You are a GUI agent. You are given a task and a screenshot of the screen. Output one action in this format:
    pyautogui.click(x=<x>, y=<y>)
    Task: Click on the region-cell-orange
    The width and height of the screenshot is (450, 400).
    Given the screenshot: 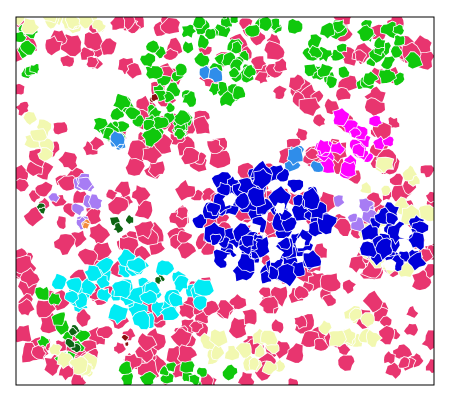 What is the action you would take?
    pyautogui.click(x=85, y=226)
    